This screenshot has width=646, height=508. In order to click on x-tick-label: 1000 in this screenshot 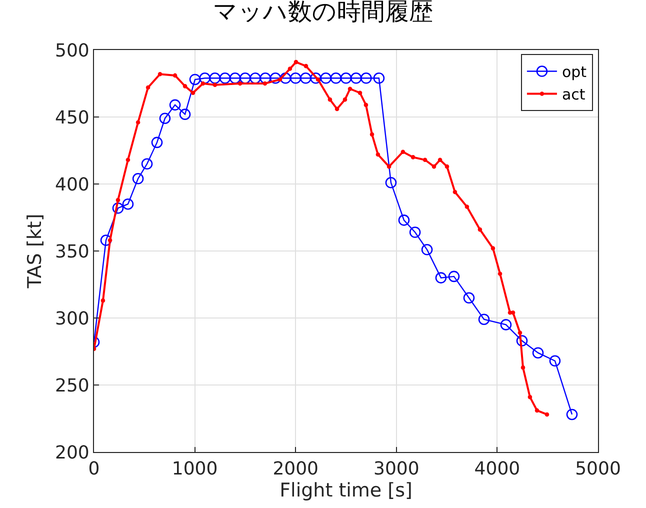, I will do `click(195, 469)`.